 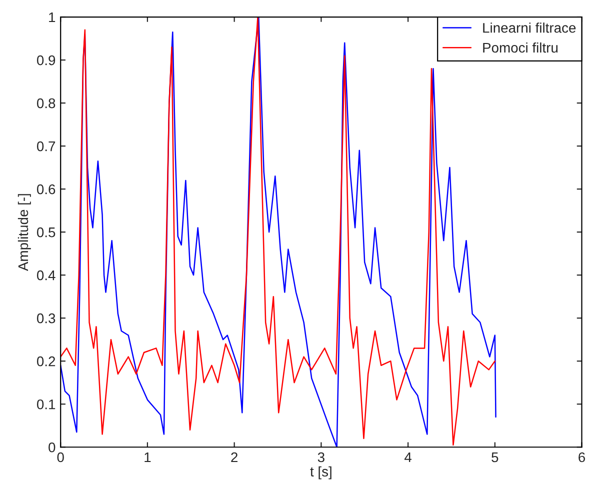 What do you see at coordinates (529, 27) in the screenshot?
I see `legend-label: Linearni filtrace` at bounding box center [529, 27].